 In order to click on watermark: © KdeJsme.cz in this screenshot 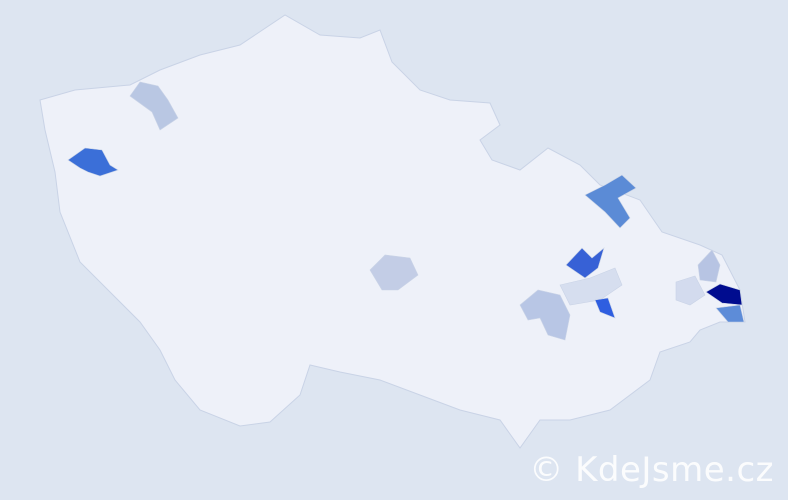, I will do `click(651, 470)`.